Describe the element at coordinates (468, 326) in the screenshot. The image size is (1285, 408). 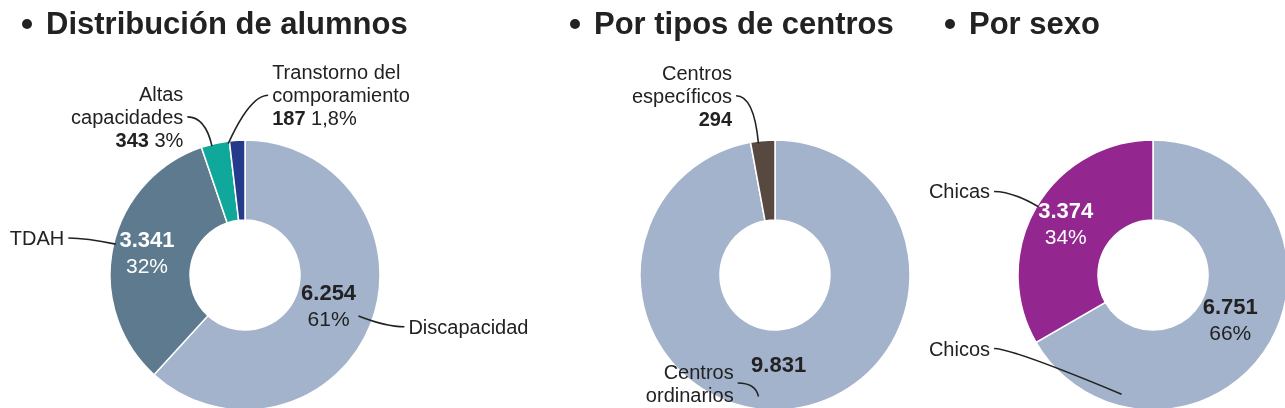
I see `slice-label: Discapacidad` at that location.